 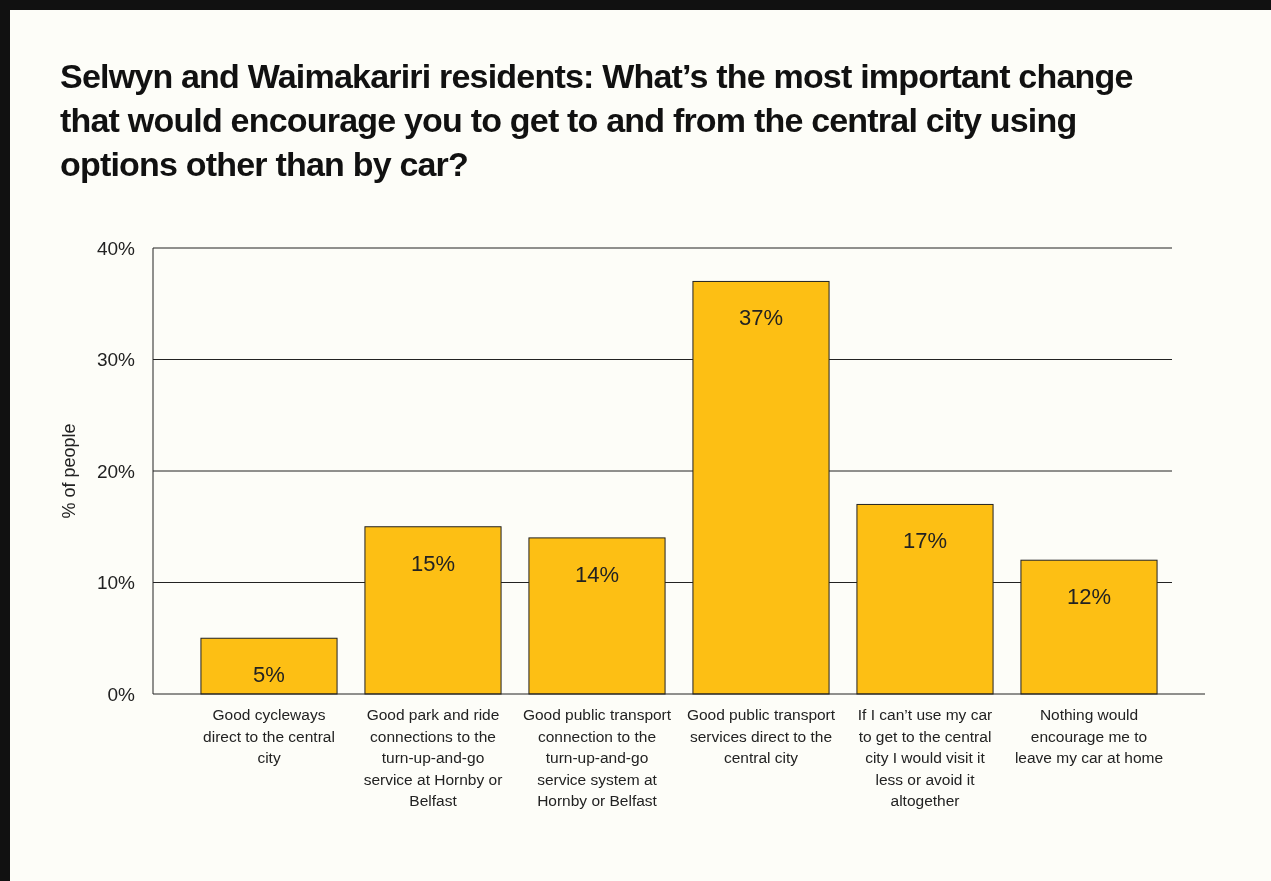 What do you see at coordinates (433, 563) in the screenshot?
I see `data-label: 15%` at bounding box center [433, 563].